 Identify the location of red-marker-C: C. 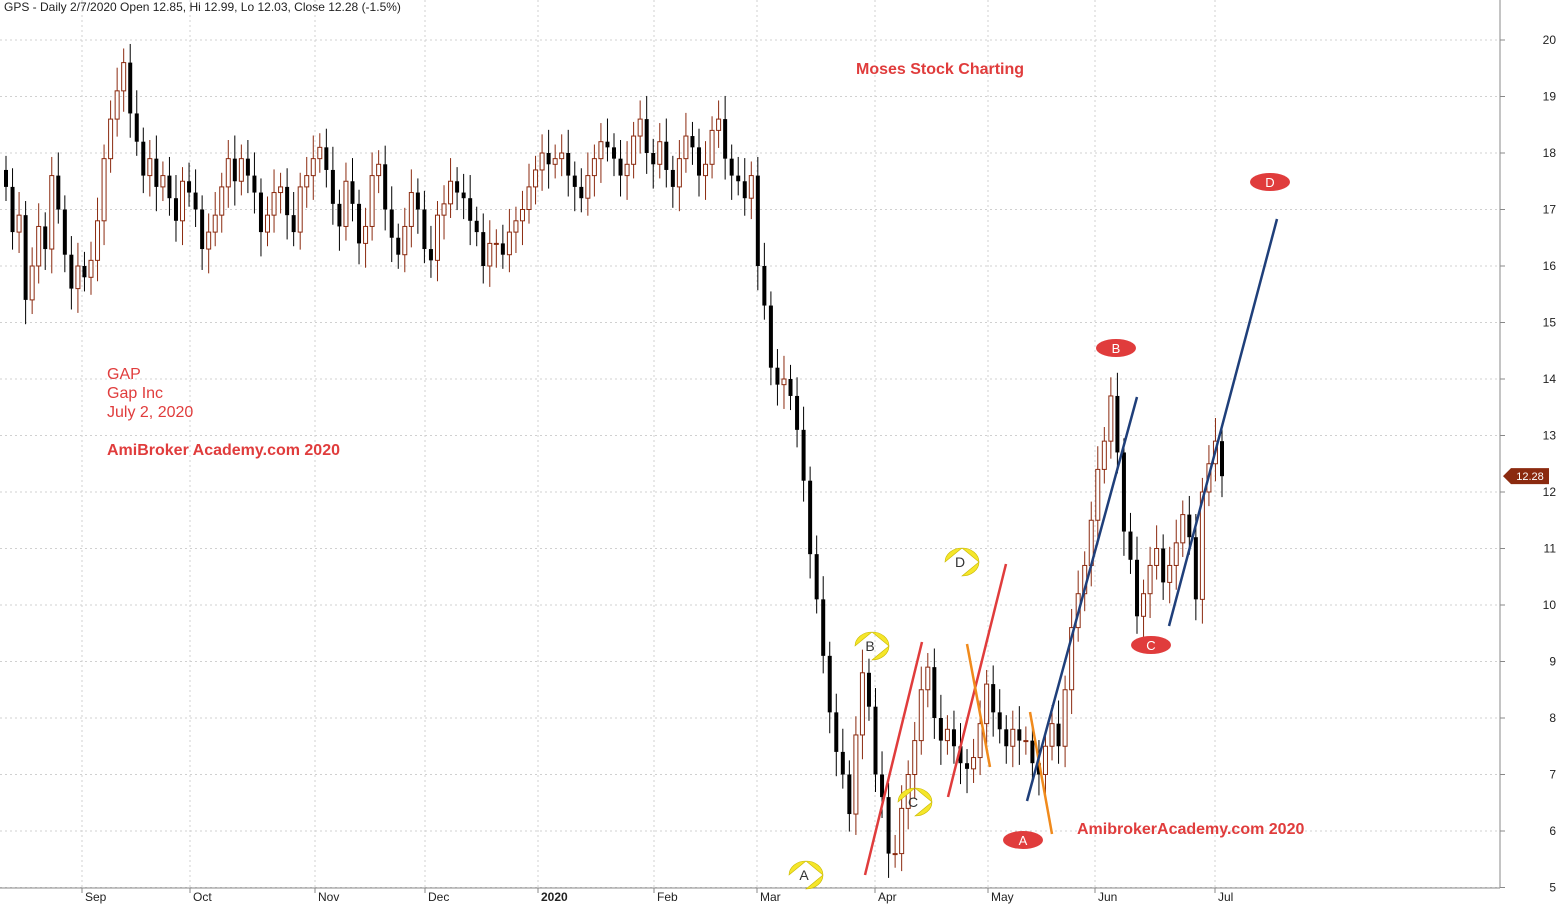
(1151, 645).